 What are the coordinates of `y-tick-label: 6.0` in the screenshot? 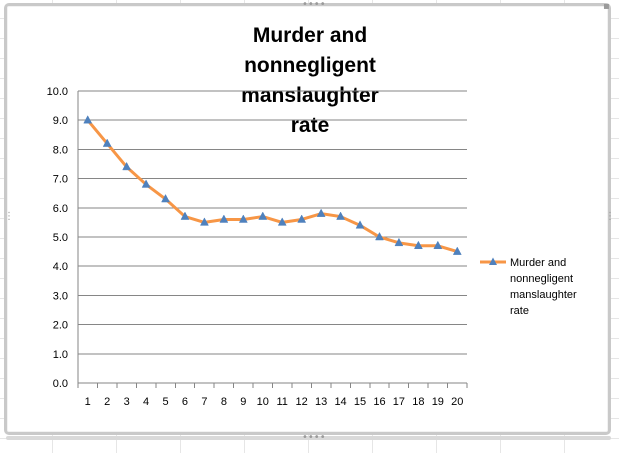 It's located at (60, 209).